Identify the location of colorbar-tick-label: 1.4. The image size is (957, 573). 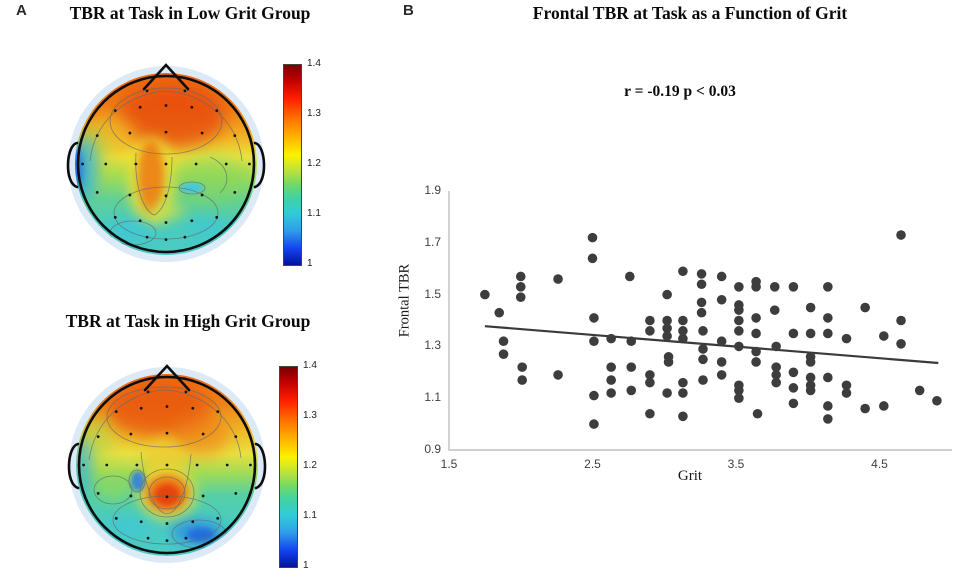
(310, 365).